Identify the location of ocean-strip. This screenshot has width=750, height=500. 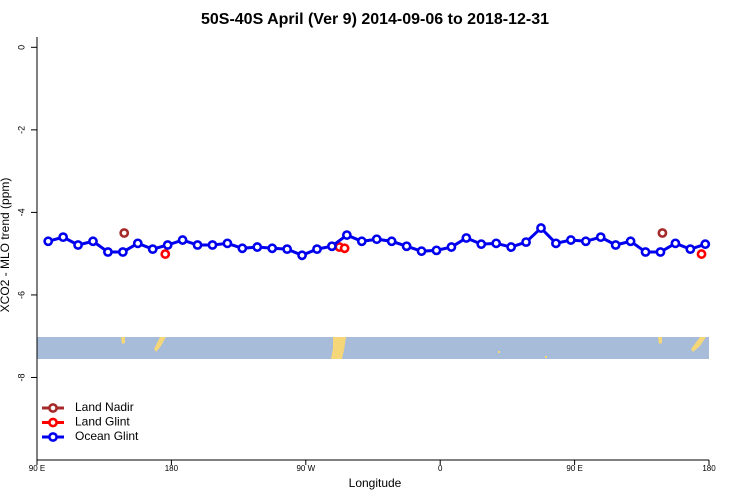
(373, 348).